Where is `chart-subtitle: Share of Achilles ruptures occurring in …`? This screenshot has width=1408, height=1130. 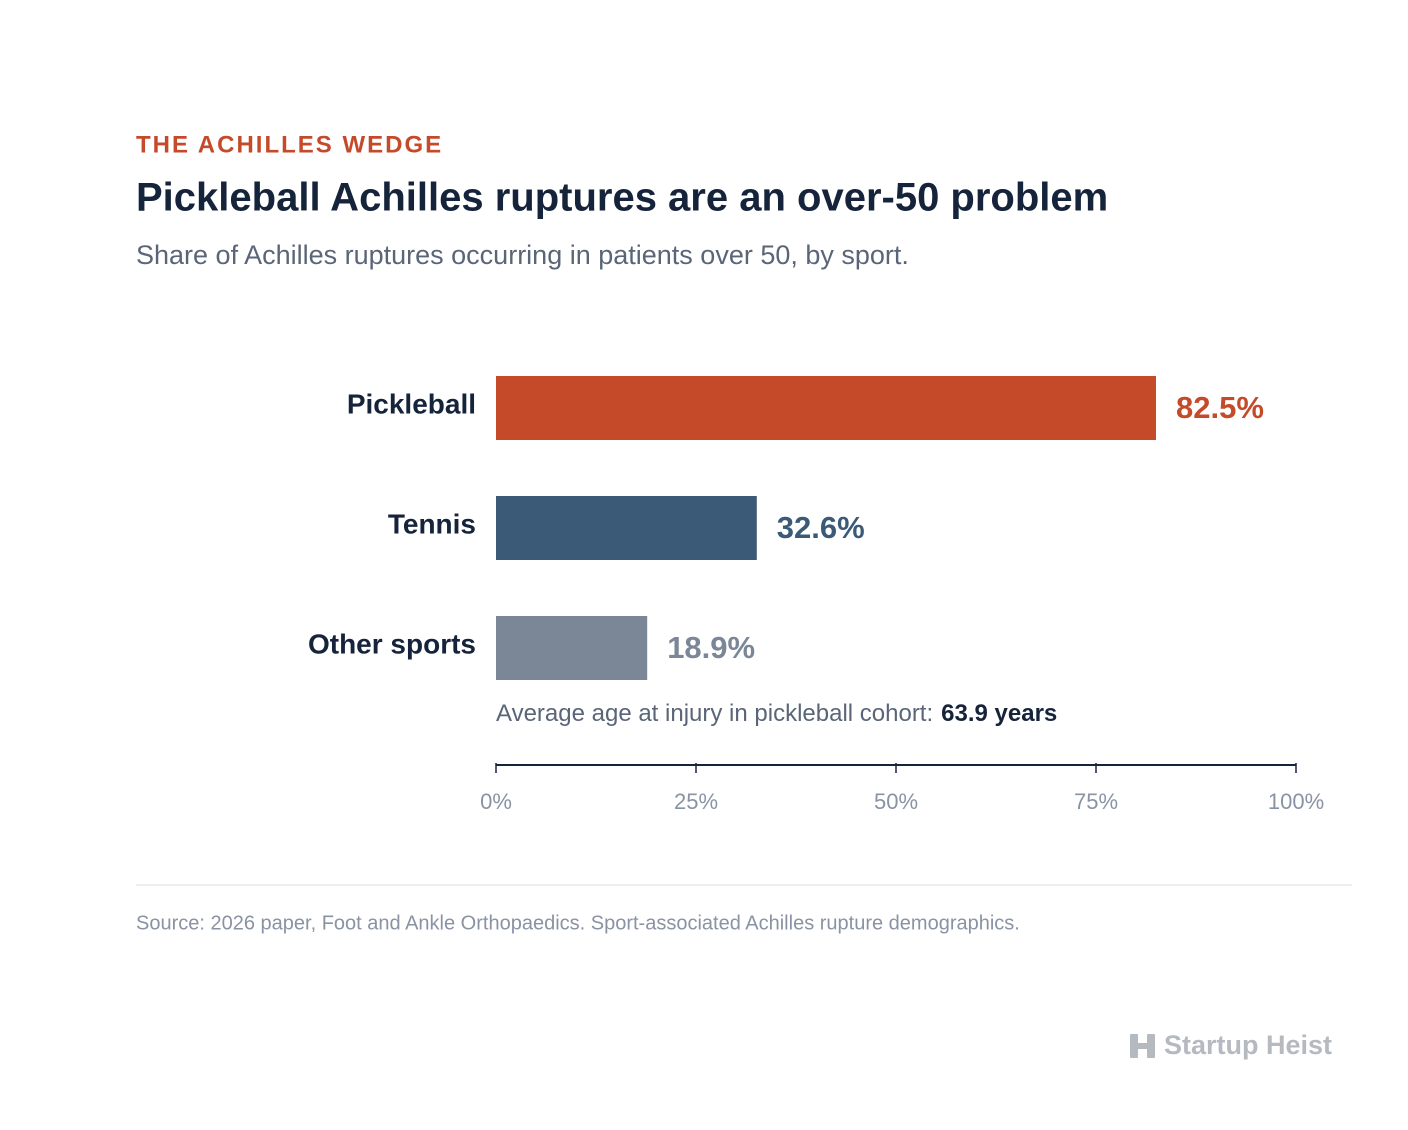
chart-subtitle: Share of Achilles ruptures occurring in … is located at coordinates (522, 255).